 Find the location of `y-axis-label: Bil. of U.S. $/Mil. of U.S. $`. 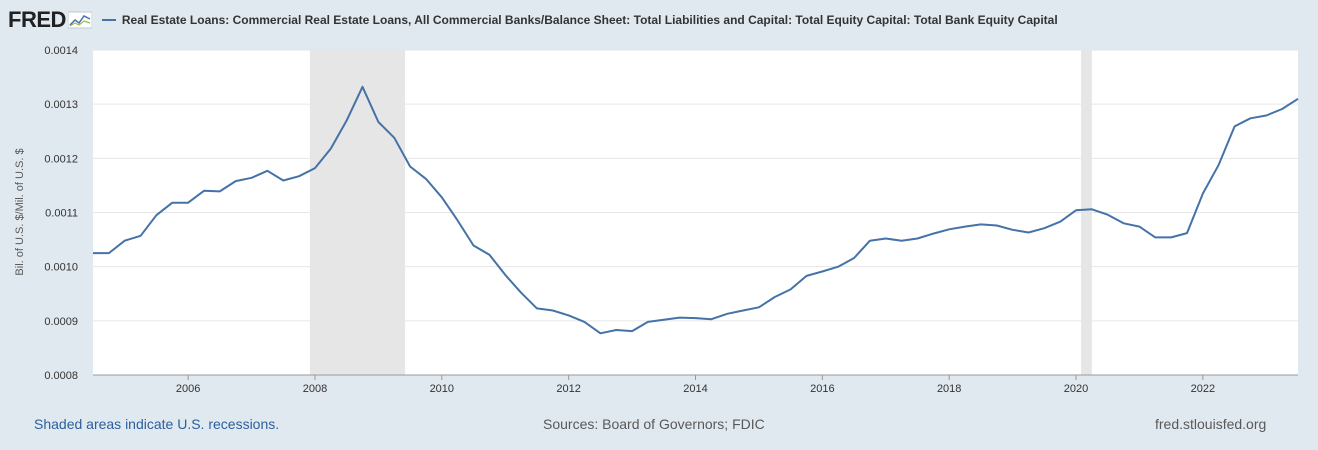

y-axis-label: Bil. of U.S. $/Mil. of U.S. $ is located at coordinates (20, 211).